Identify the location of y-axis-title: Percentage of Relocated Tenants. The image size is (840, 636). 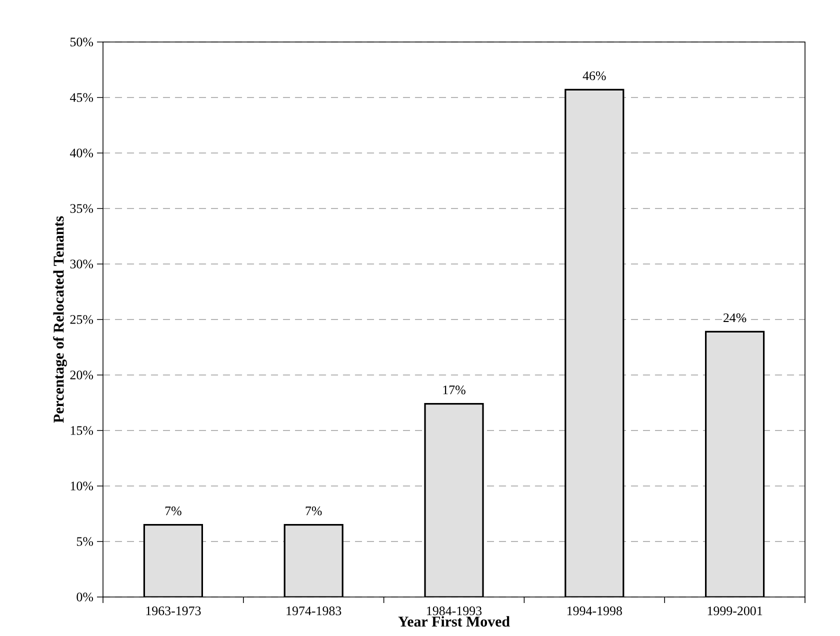
(60, 319).